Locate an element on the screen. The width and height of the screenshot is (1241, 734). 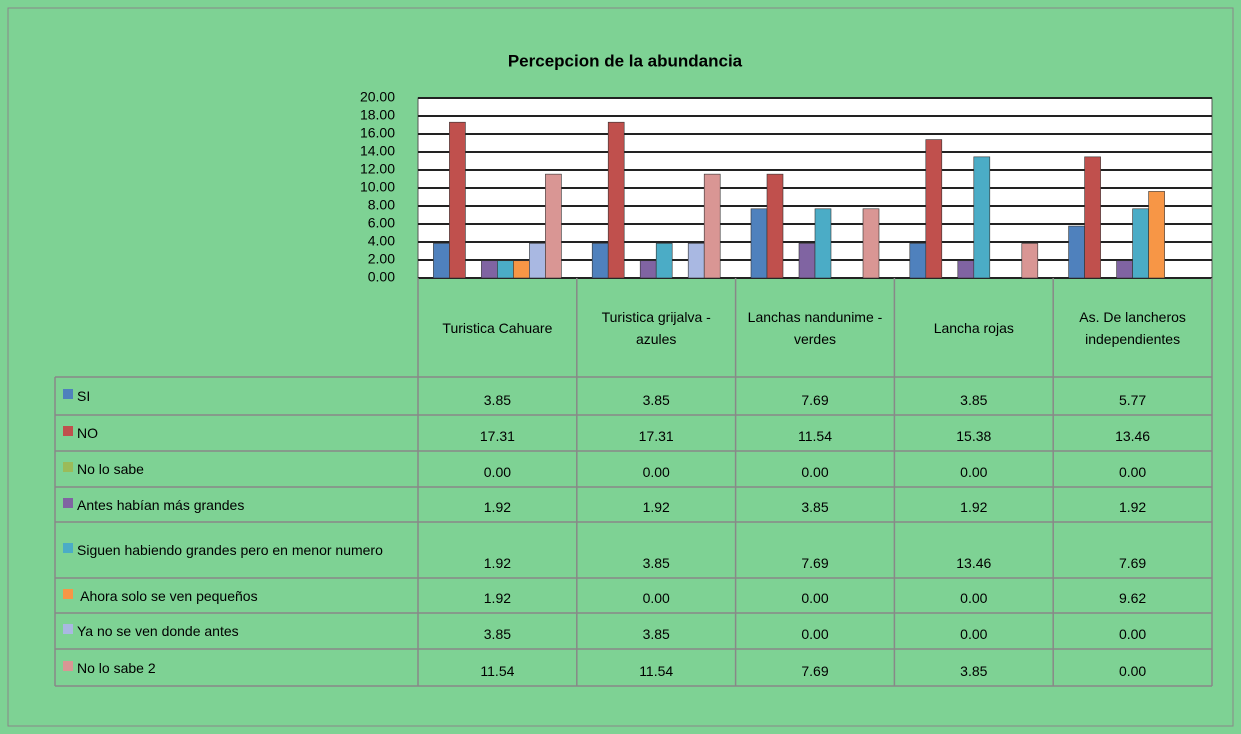
cell-text: Turistica Cahuare is located at coordinates (497, 327).